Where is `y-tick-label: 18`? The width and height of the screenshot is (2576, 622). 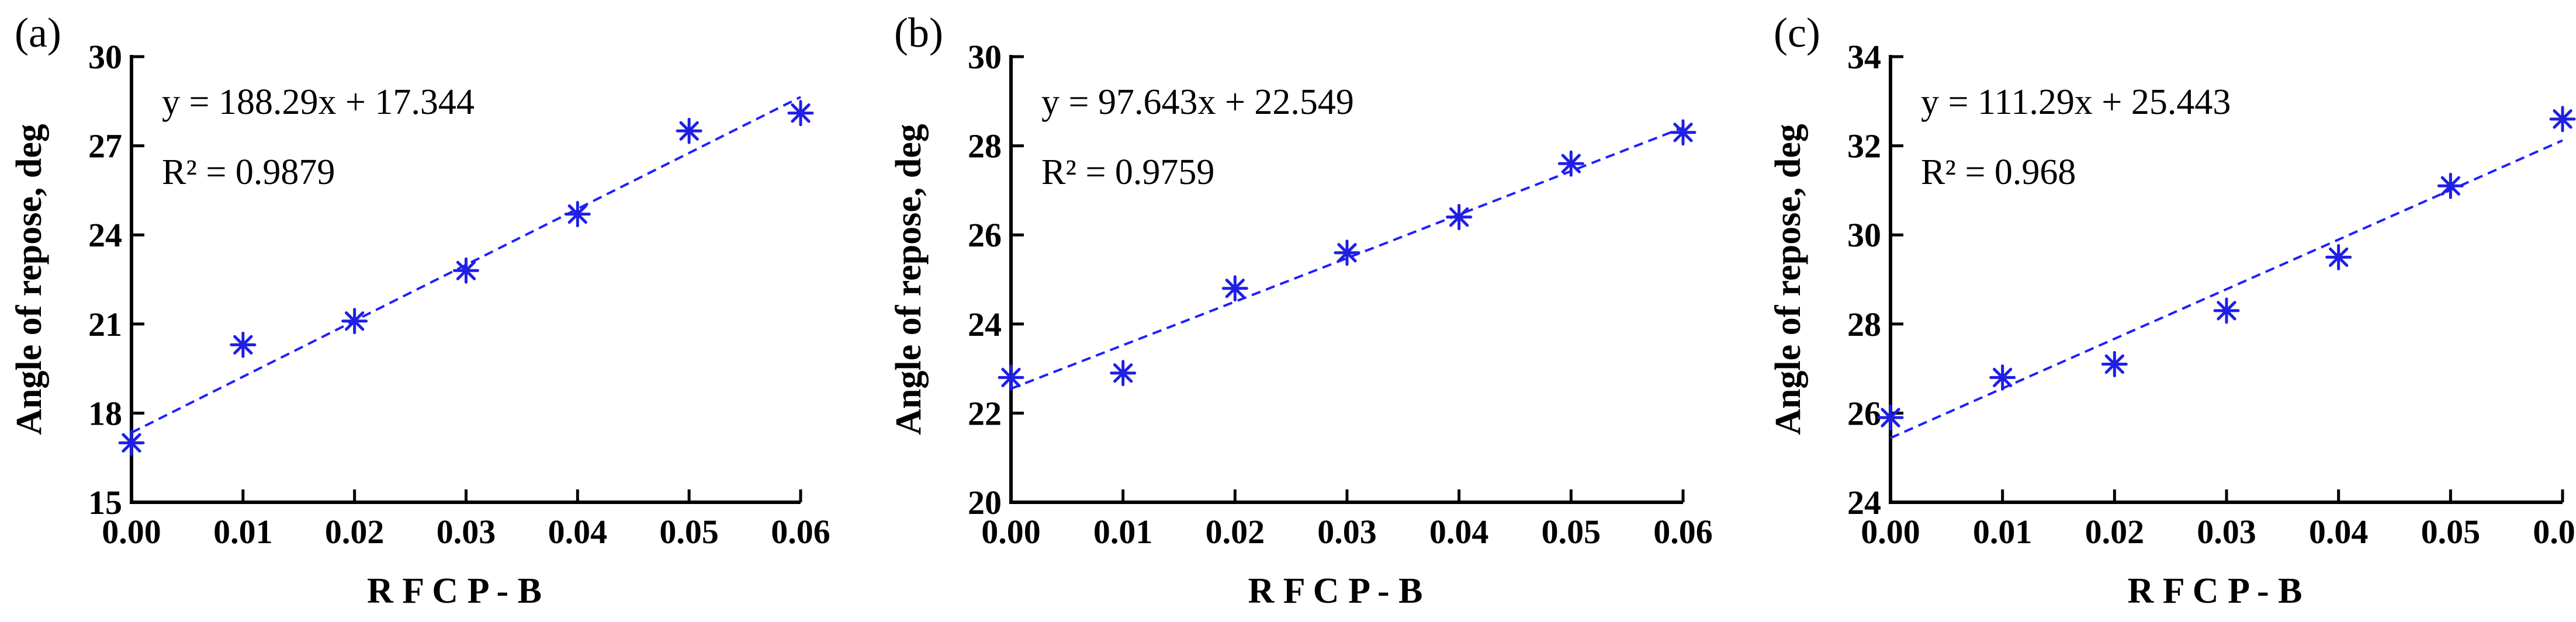
y-tick-label: 18 is located at coordinates (105, 413).